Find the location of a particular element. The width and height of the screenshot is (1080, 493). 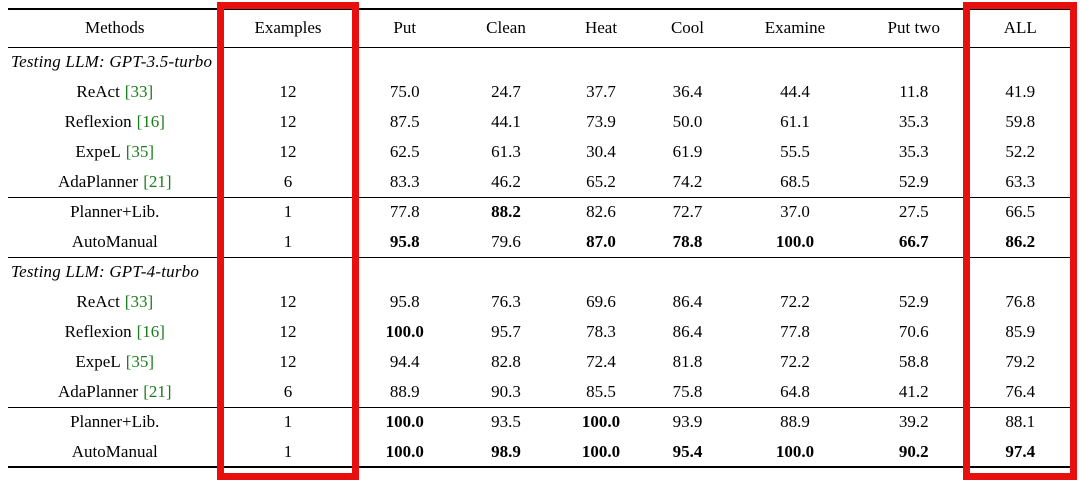

score-cell: 82.6 is located at coordinates (601, 212).